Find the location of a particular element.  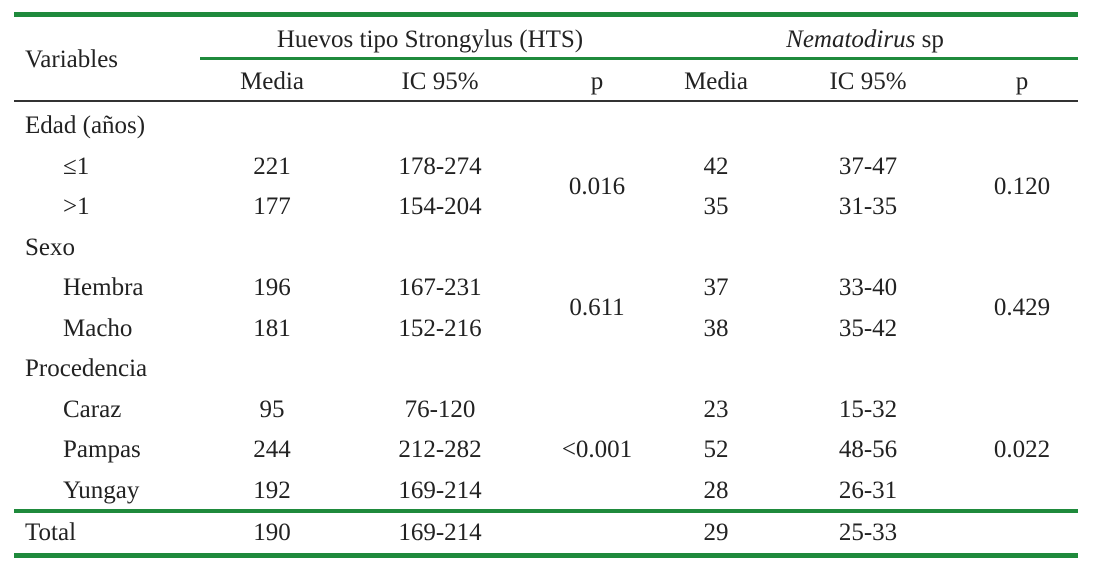

group-header: Nematodirus sp is located at coordinates (865, 40).